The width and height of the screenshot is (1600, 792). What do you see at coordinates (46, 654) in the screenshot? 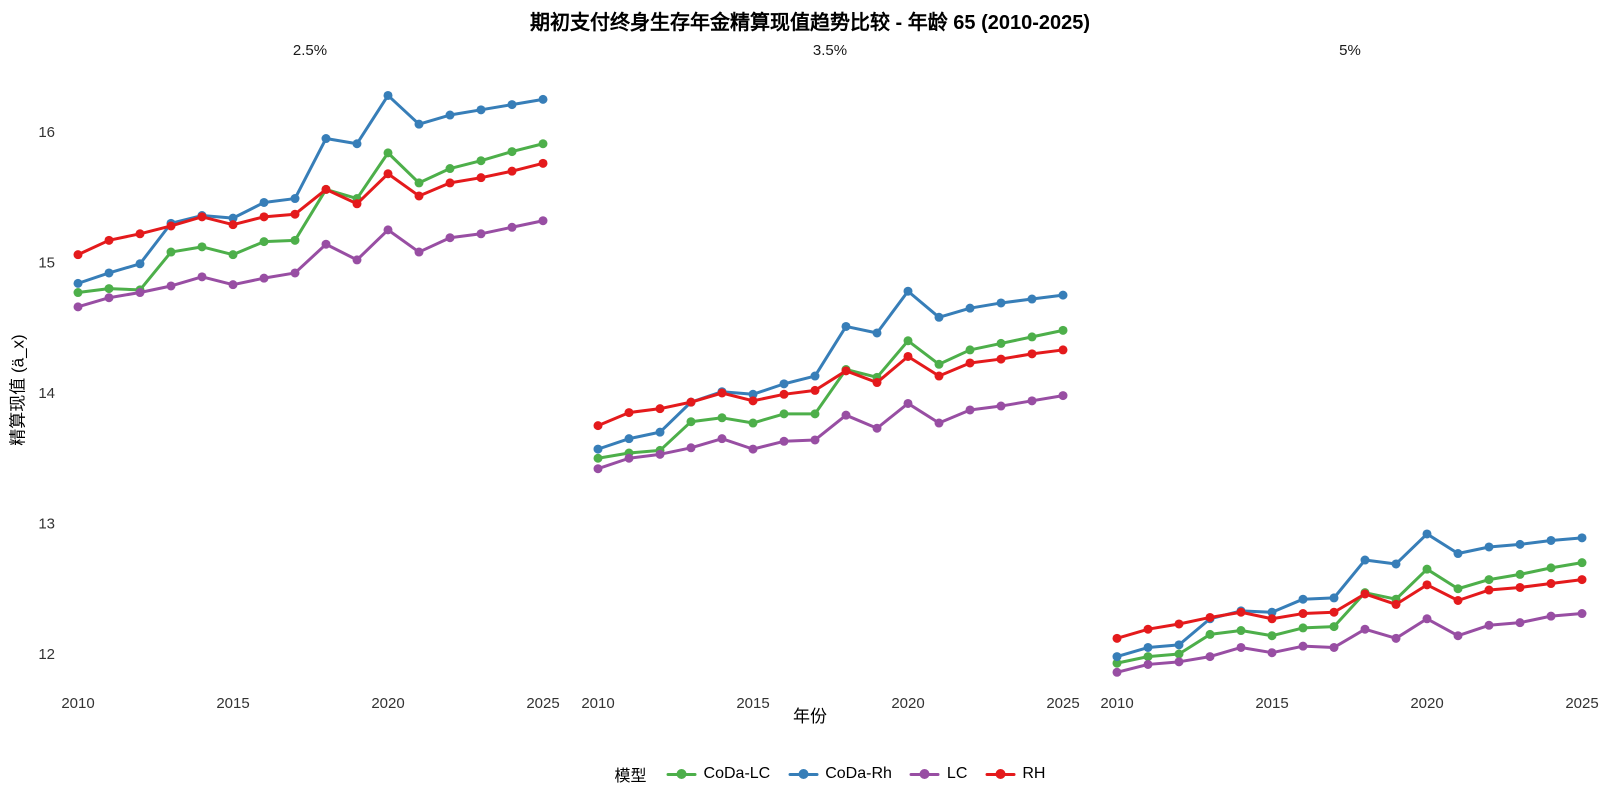
I see `y-tick-label: 12` at bounding box center [46, 654].